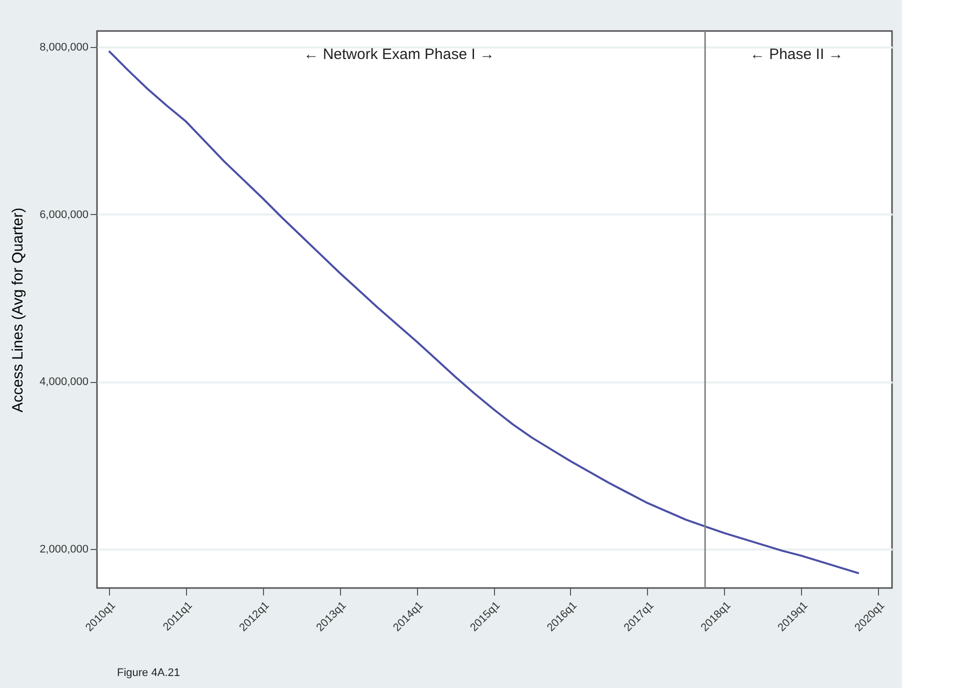 The image size is (954, 700). Describe the element at coordinates (64, 382) in the screenshot. I see `y-tick-label: 4,000,000` at that location.